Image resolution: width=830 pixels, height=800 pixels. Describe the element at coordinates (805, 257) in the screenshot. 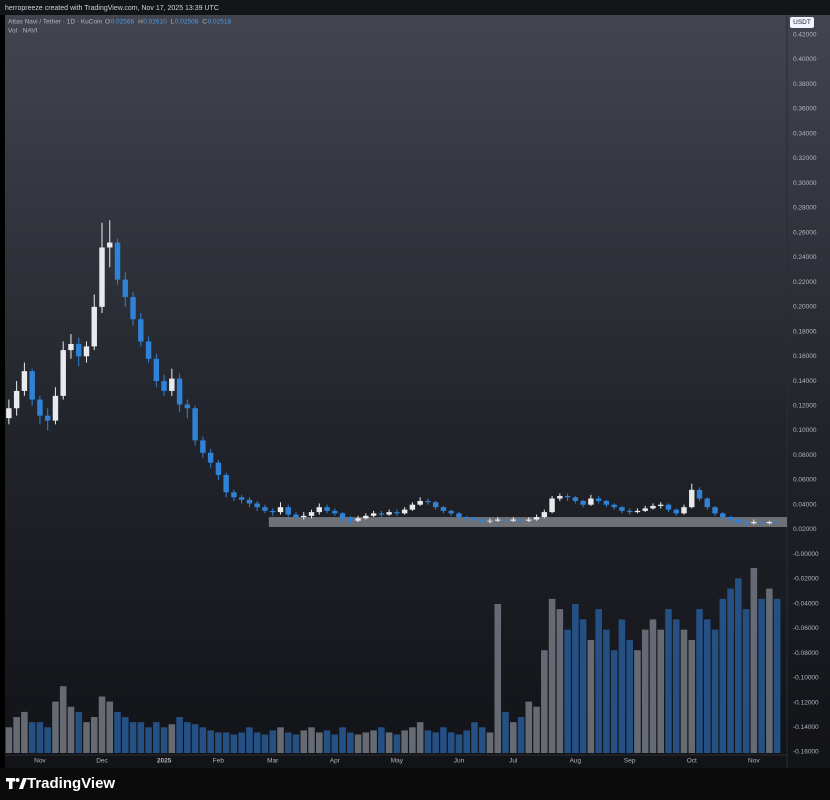

I see `y-tick-label: 0.24000` at that location.